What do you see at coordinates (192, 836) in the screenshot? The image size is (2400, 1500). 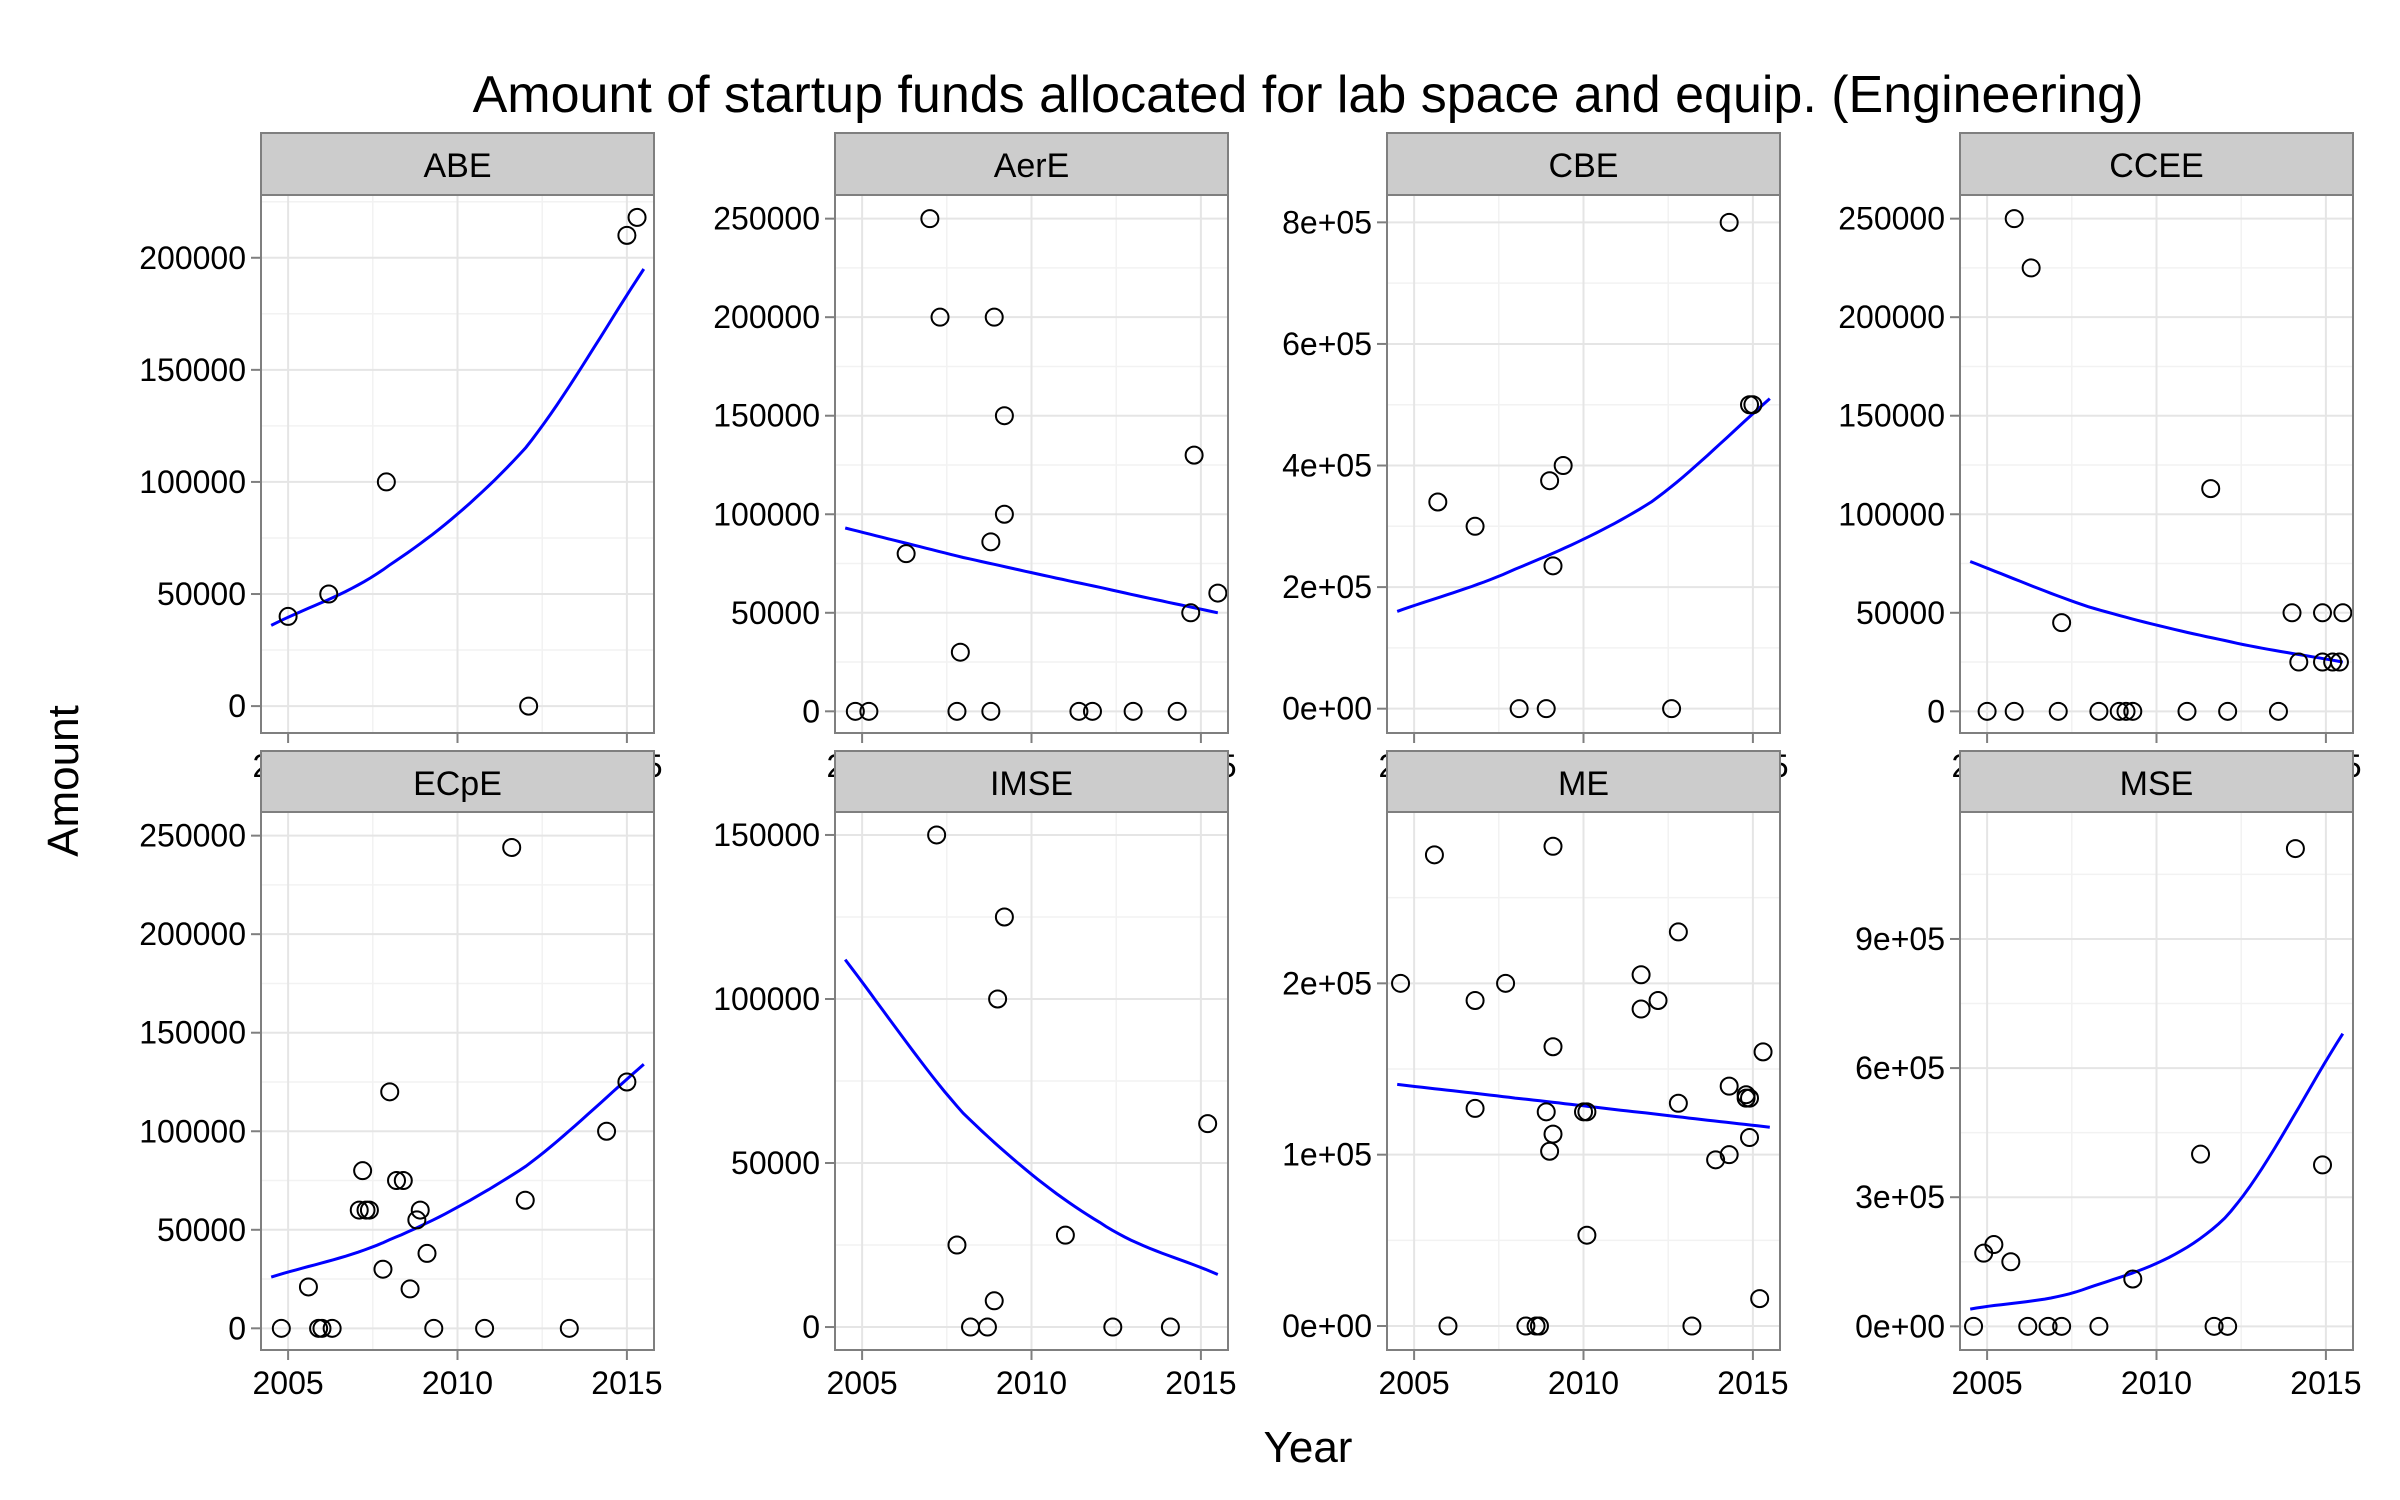 I see `y-tick-label: 250000` at bounding box center [192, 836].